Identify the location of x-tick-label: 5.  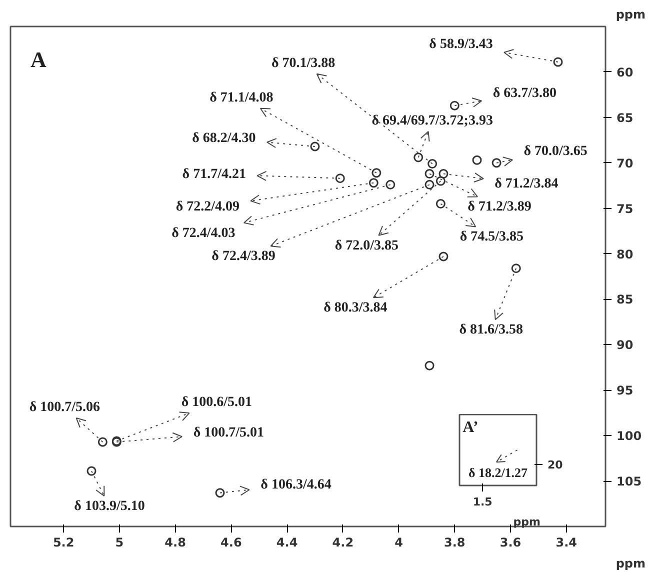
(119, 543).